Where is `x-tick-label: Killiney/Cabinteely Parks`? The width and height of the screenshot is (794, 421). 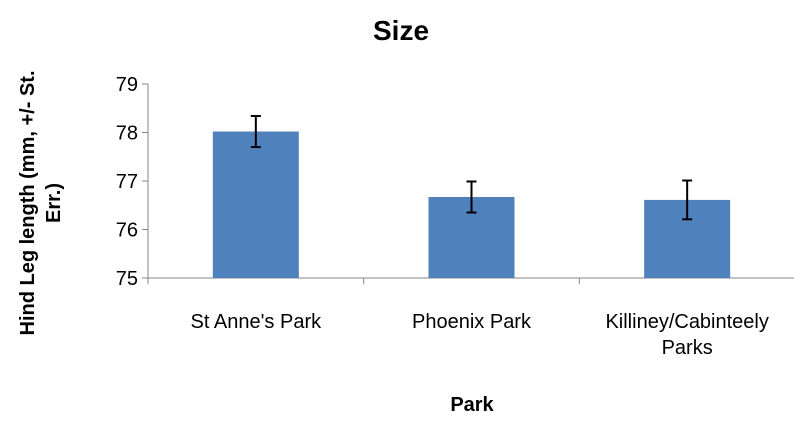
x-tick-label: Killiney/Cabinteely Parks is located at coordinates (686, 335).